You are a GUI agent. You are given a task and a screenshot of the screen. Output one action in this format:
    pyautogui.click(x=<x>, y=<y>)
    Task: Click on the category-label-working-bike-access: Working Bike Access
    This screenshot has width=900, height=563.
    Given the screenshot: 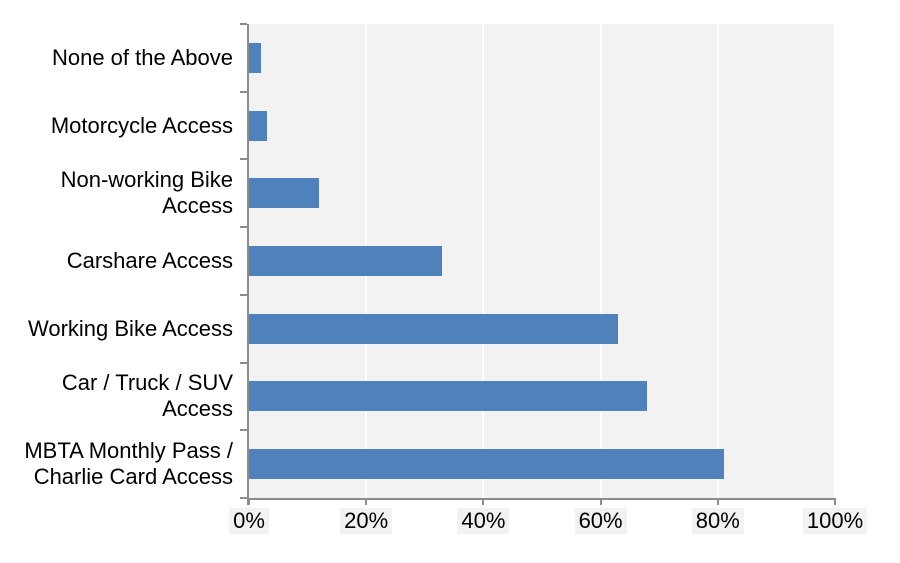 What is the action you would take?
    pyautogui.click(x=130, y=328)
    